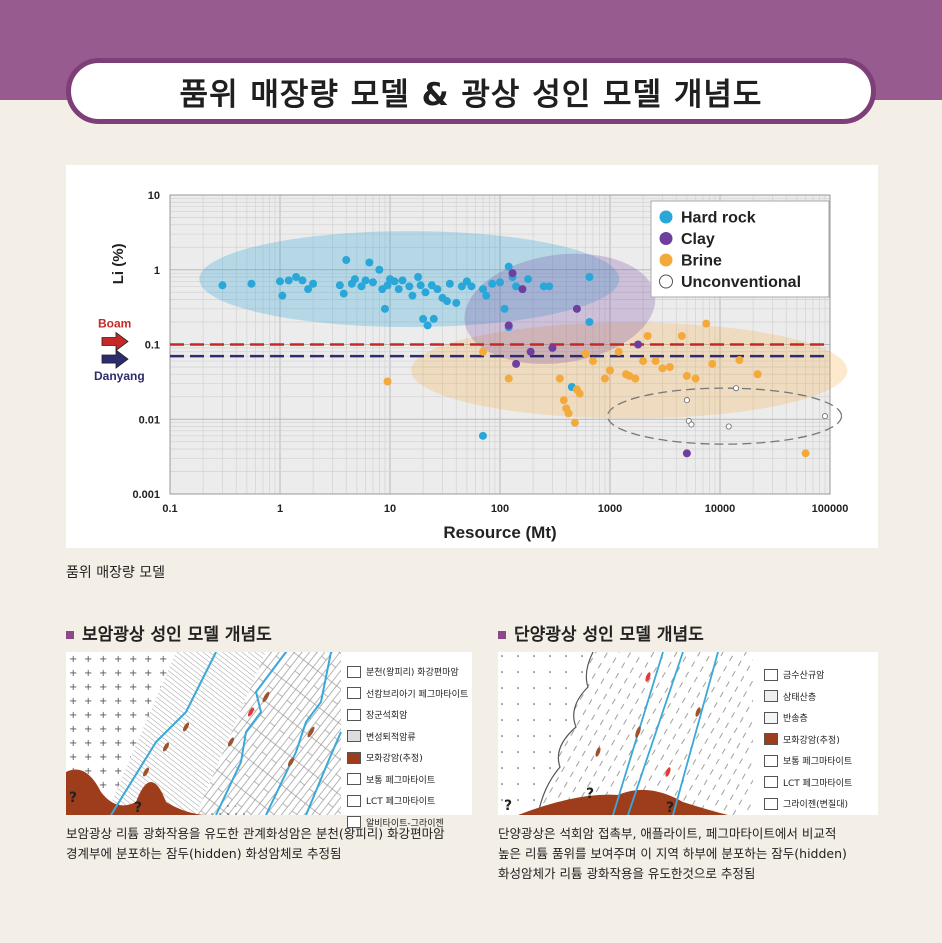 The image size is (942, 943). Describe the element at coordinates (728, 426) in the screenshot. I see `data-point-unconventional` at that location.